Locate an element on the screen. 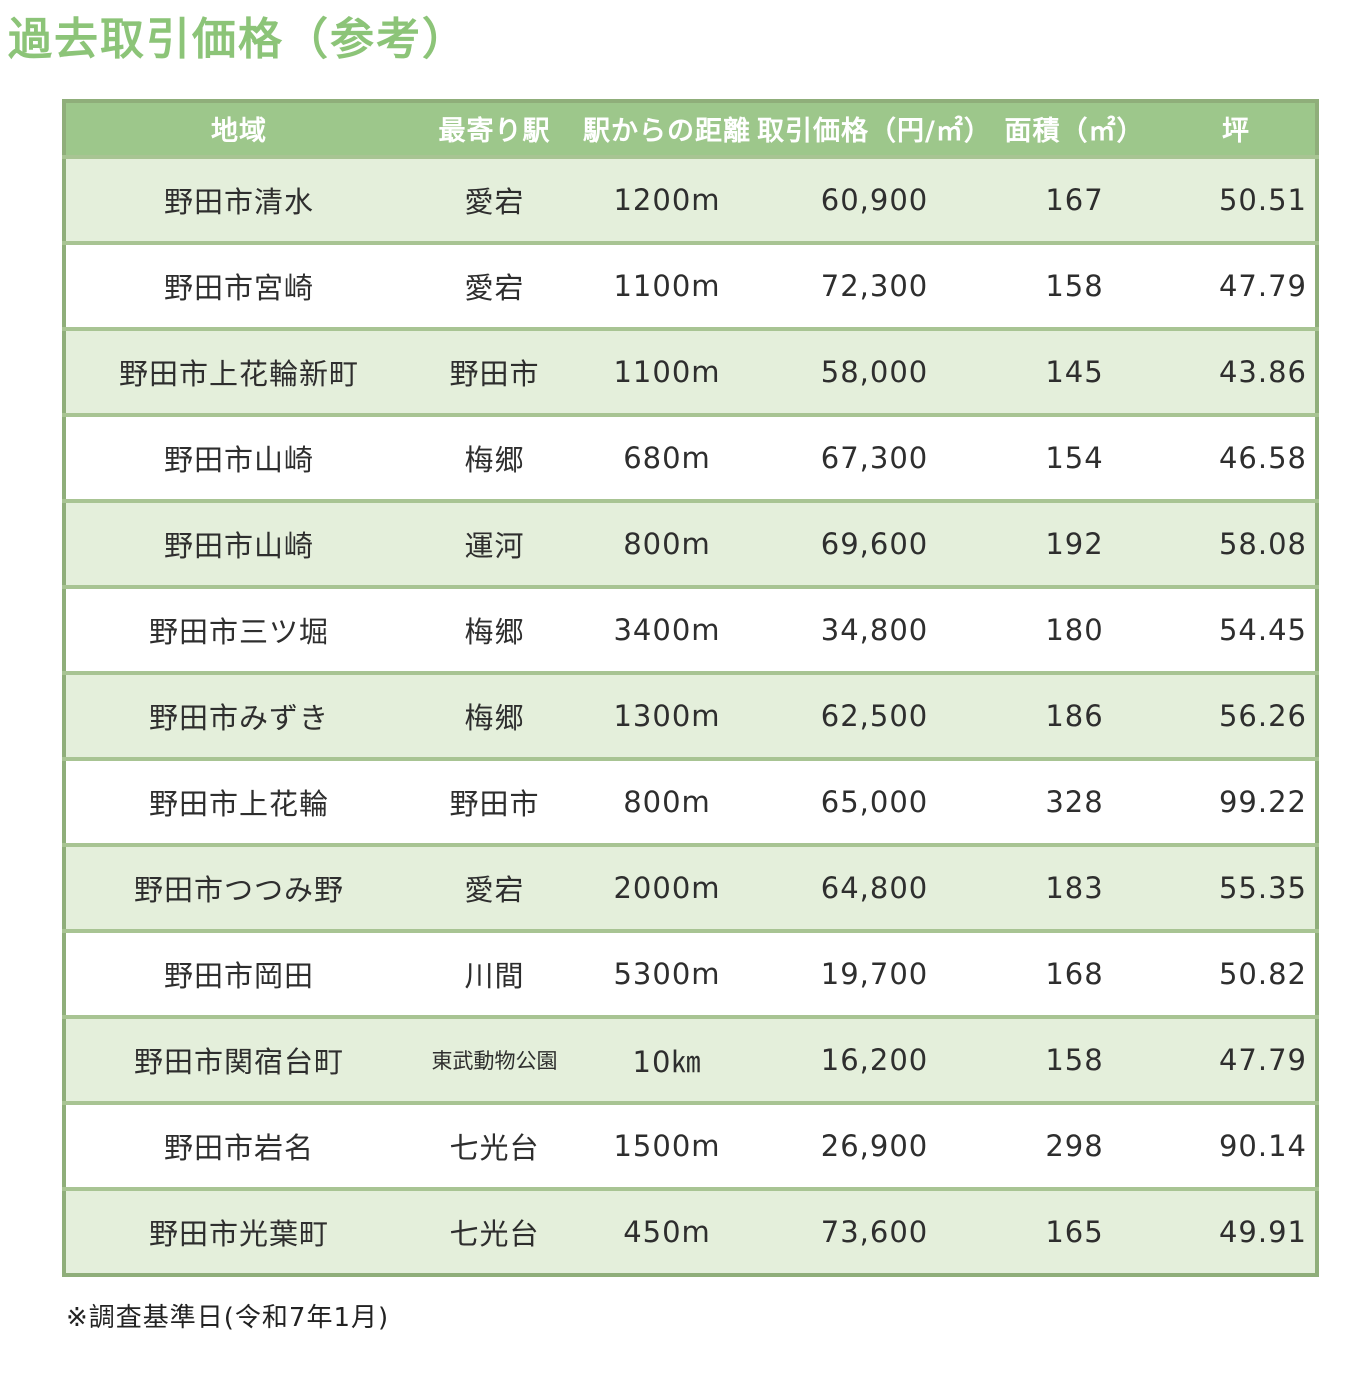 Image resolution: width=1360 pixels, height=1383 pixels. cell-distance: 10㎞ is located at coordinates (667, 1061).